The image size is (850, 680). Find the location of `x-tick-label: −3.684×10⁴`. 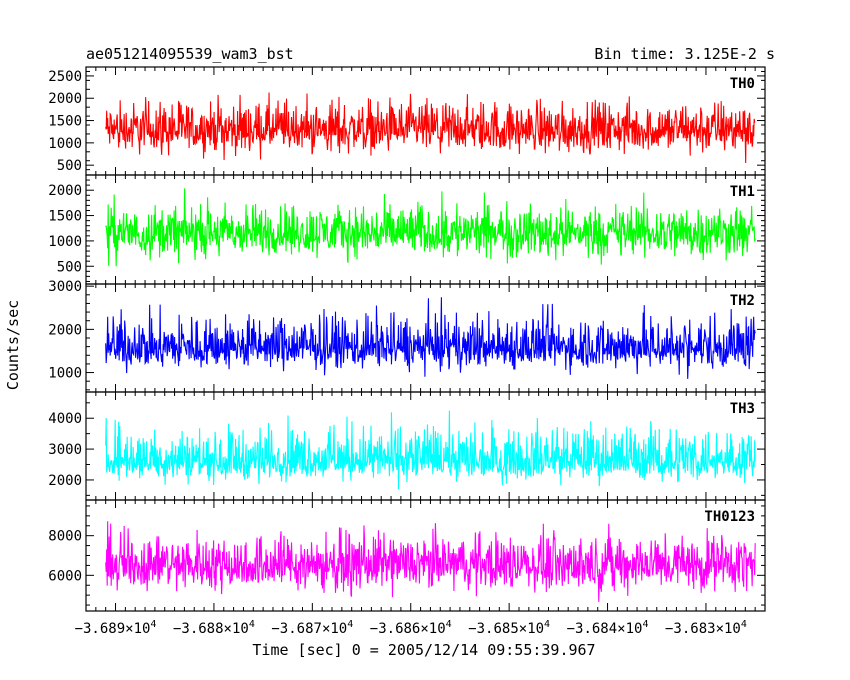

x-tick-label: −3.684×10⁴ is located at coordinates (608, 628).